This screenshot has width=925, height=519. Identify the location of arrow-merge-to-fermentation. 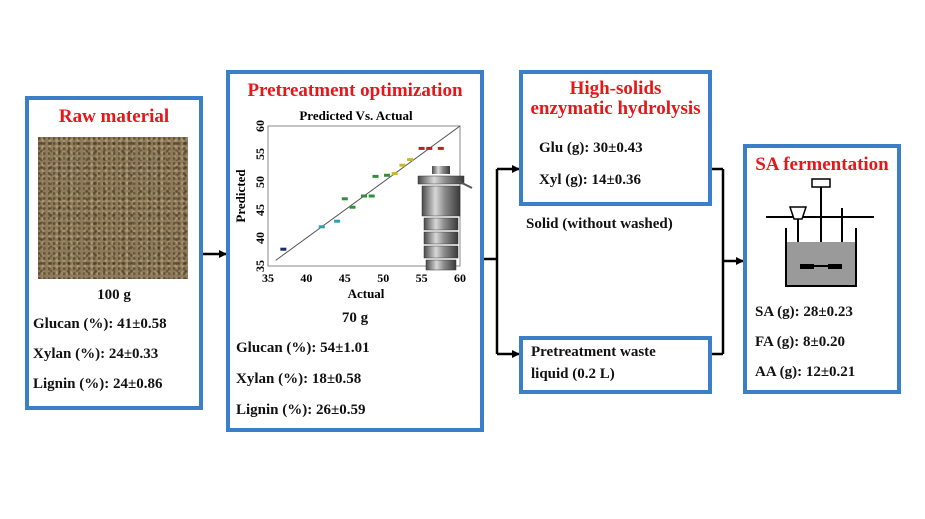
(728, 261).